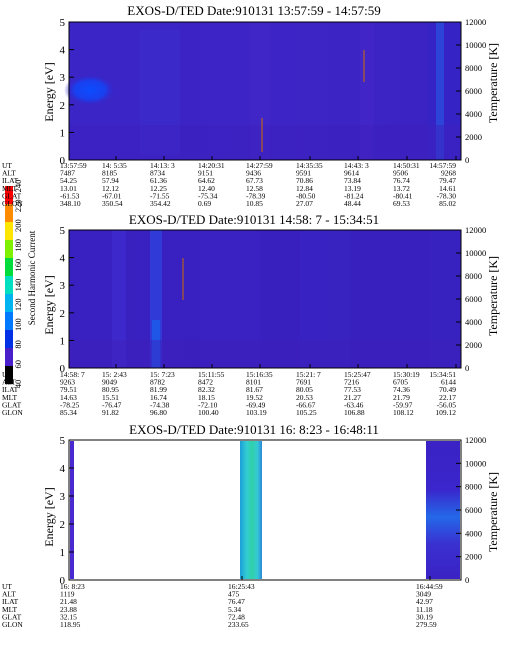 The image size is (505, 649). What do you see at coordinates (158, 188) in the screenshot?
I see `ephemeris-cell: 12.25` at bounding box center [158, 188].